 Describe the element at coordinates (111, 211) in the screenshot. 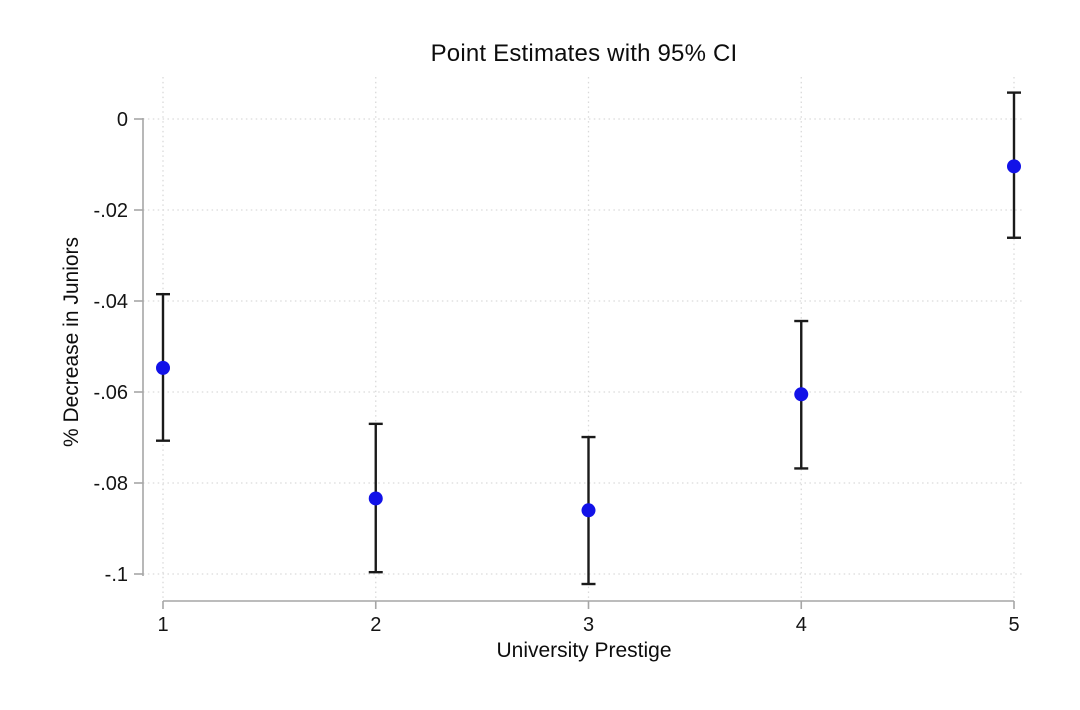

I see `y-tick-label: -.02` at that location.